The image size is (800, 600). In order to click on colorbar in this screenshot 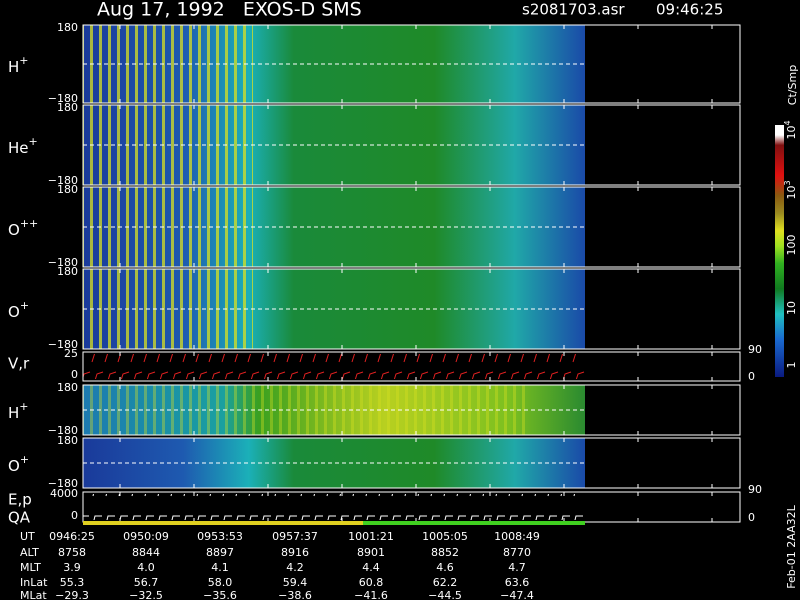, I will do `click(779, 251)`.